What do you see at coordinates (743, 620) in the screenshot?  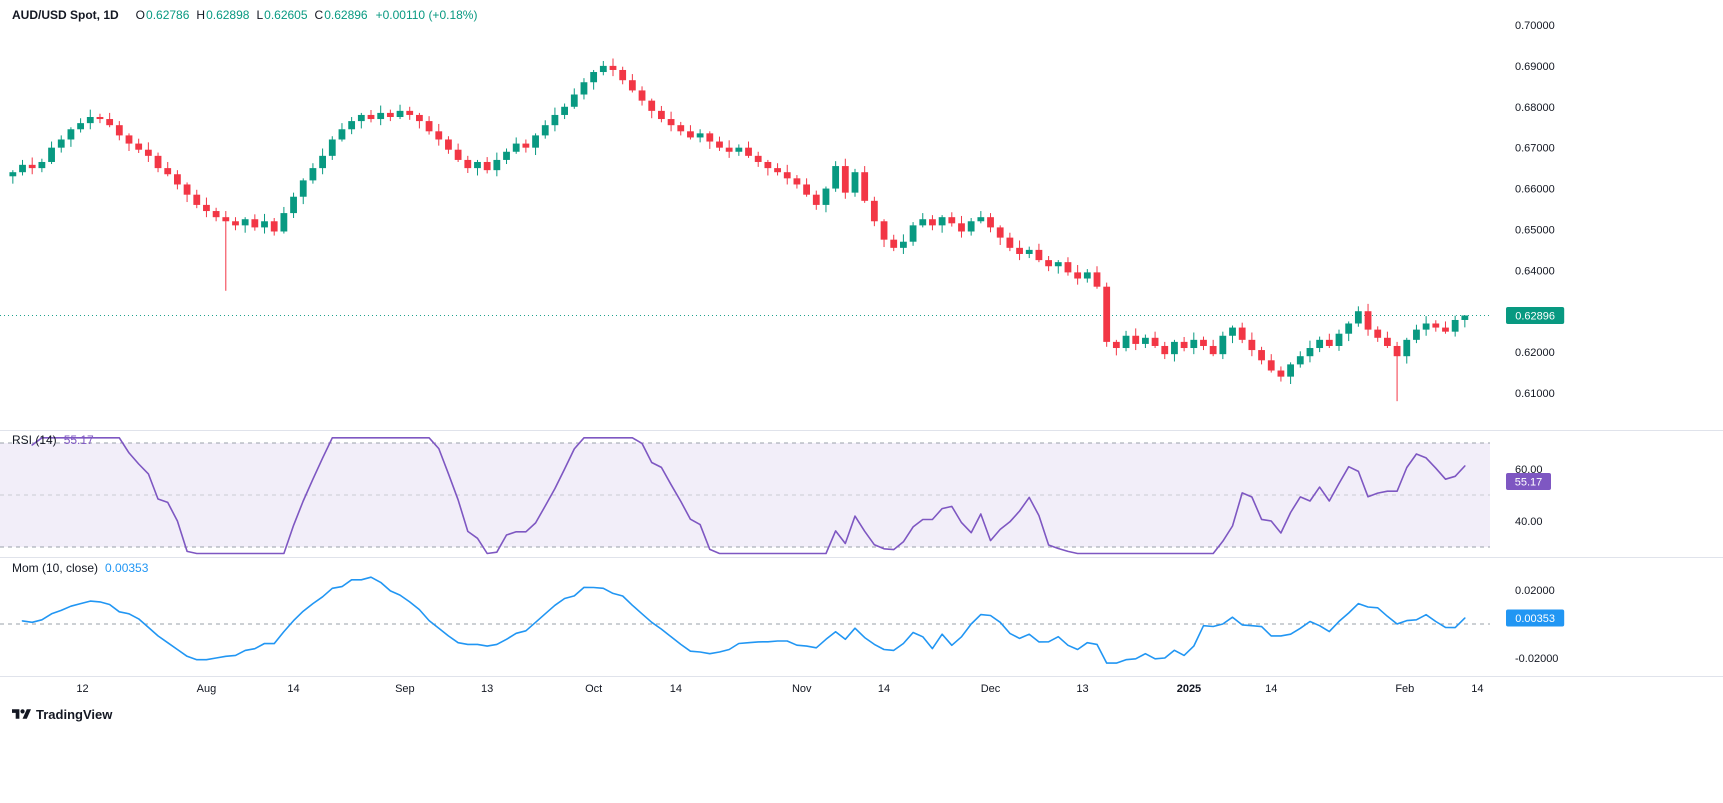 I see `mom-line` at bounding box center [743, 620].